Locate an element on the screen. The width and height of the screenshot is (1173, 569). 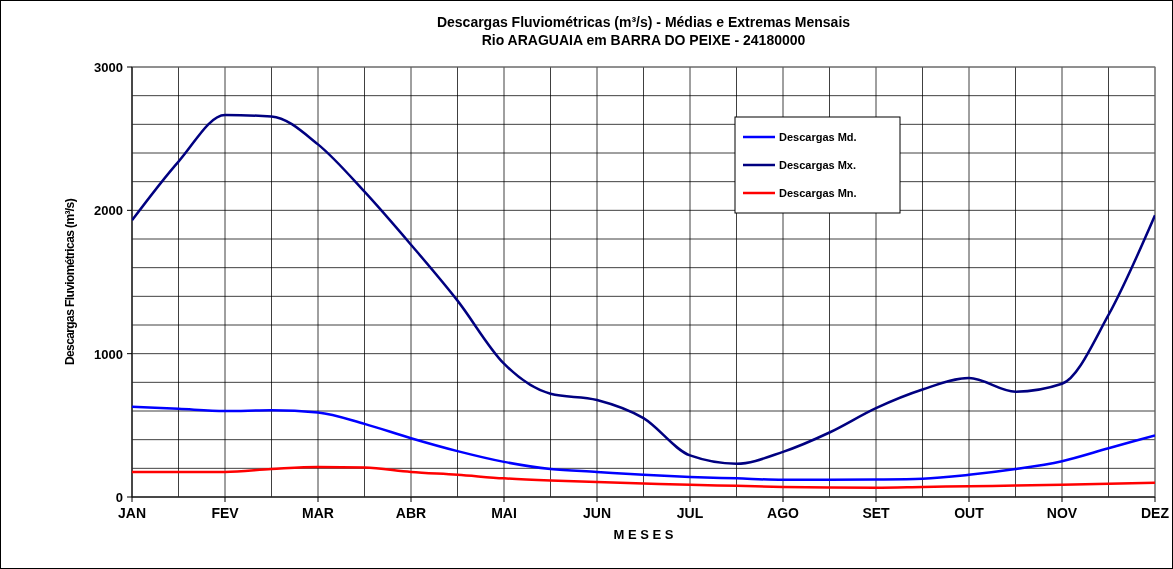
x-tick-label: ABR is located at coordinates (411, 513).